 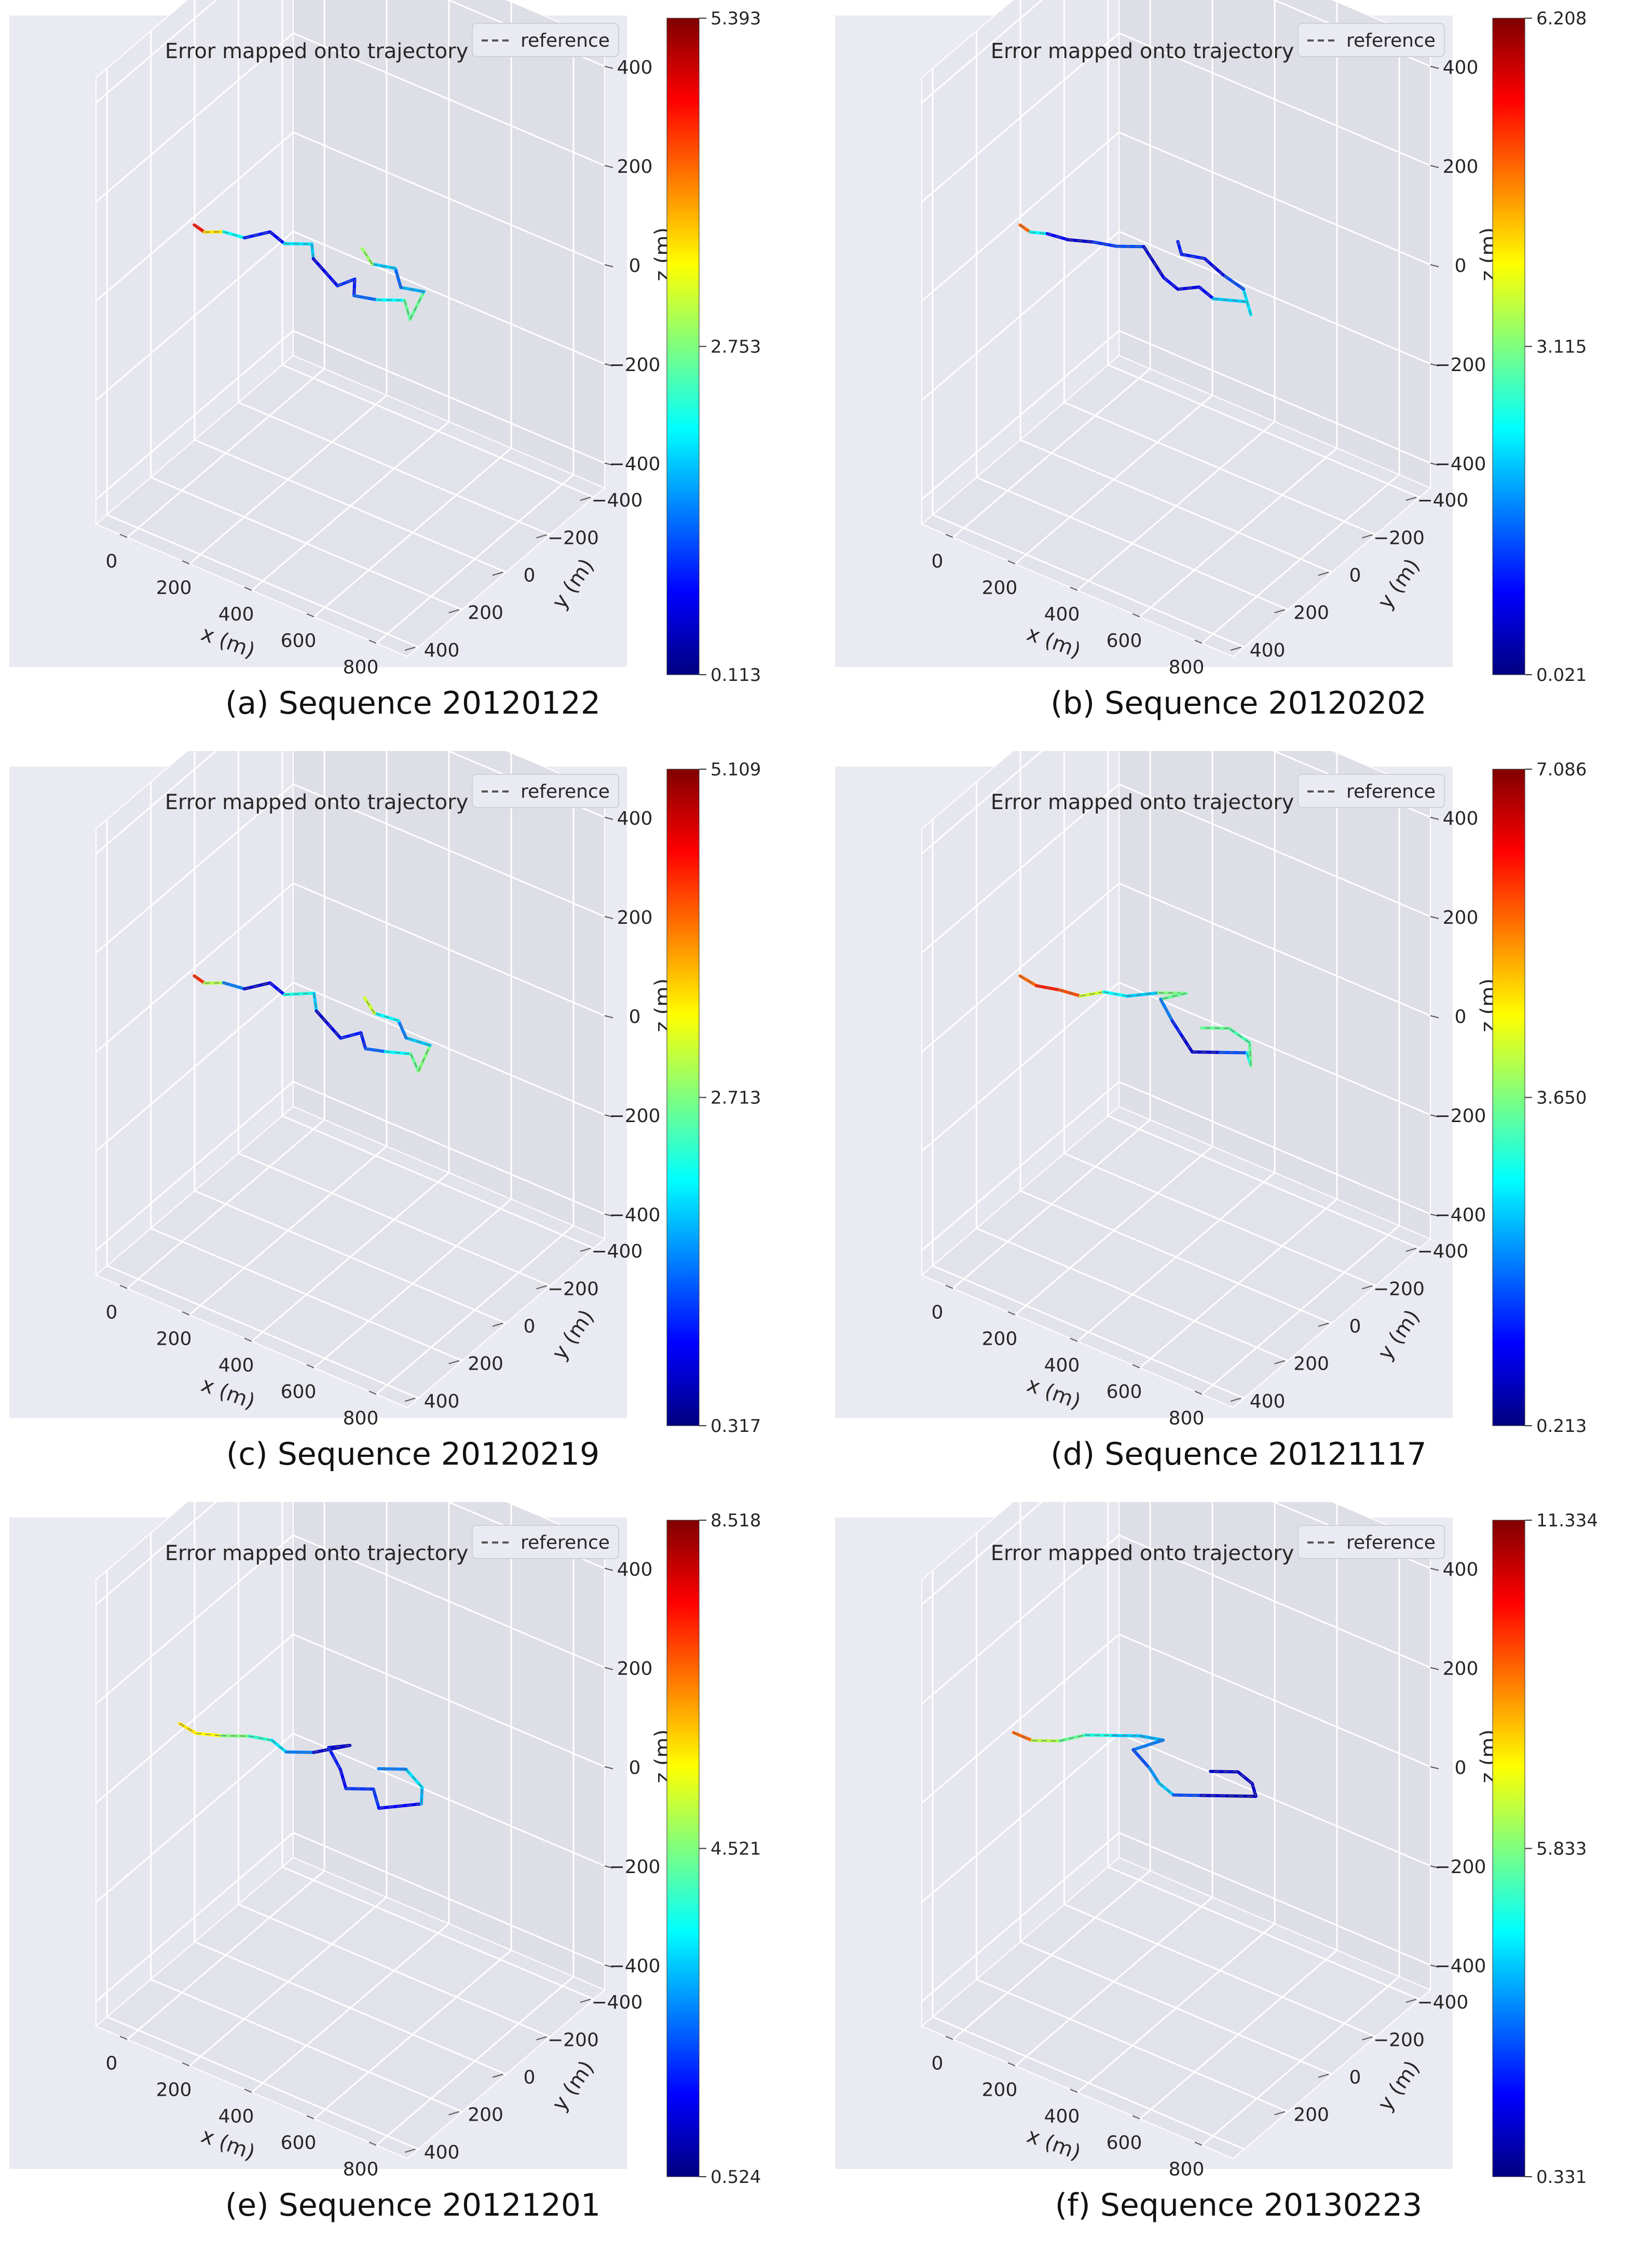 What do you see at coordinates (1399, 1289) in the screenshot?
I see `y-tick-label: −200` at bounding box center [1399, 1289].